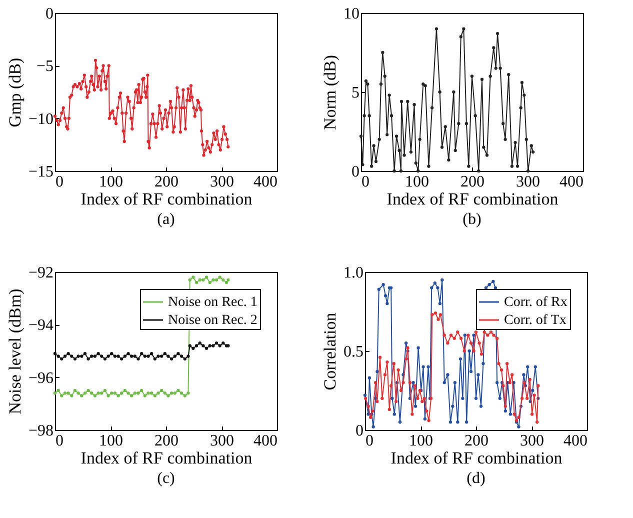 This screenshot has height=518, width=633. Describe the element at coordinates (166, 478) in the screenshot. I see `text: (c)` at that location.